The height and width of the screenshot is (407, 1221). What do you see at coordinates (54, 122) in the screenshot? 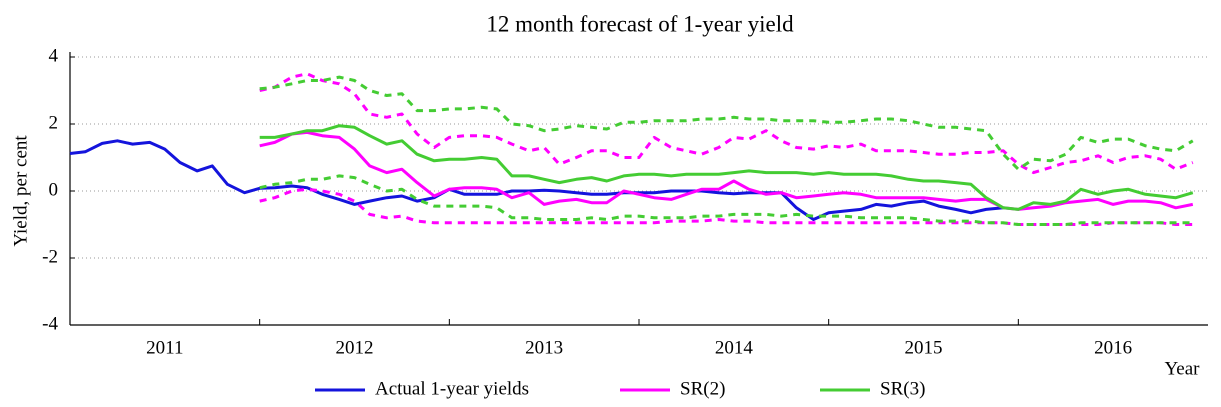
I see `y-tick-label: 2` at bounding box center [54, 122].